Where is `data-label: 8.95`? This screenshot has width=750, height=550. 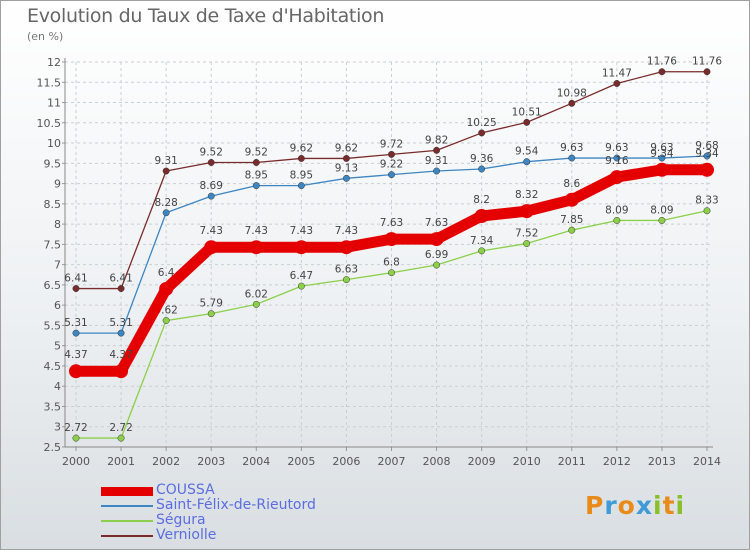 data-label: 8.95 is located at coordinates (256, 176).